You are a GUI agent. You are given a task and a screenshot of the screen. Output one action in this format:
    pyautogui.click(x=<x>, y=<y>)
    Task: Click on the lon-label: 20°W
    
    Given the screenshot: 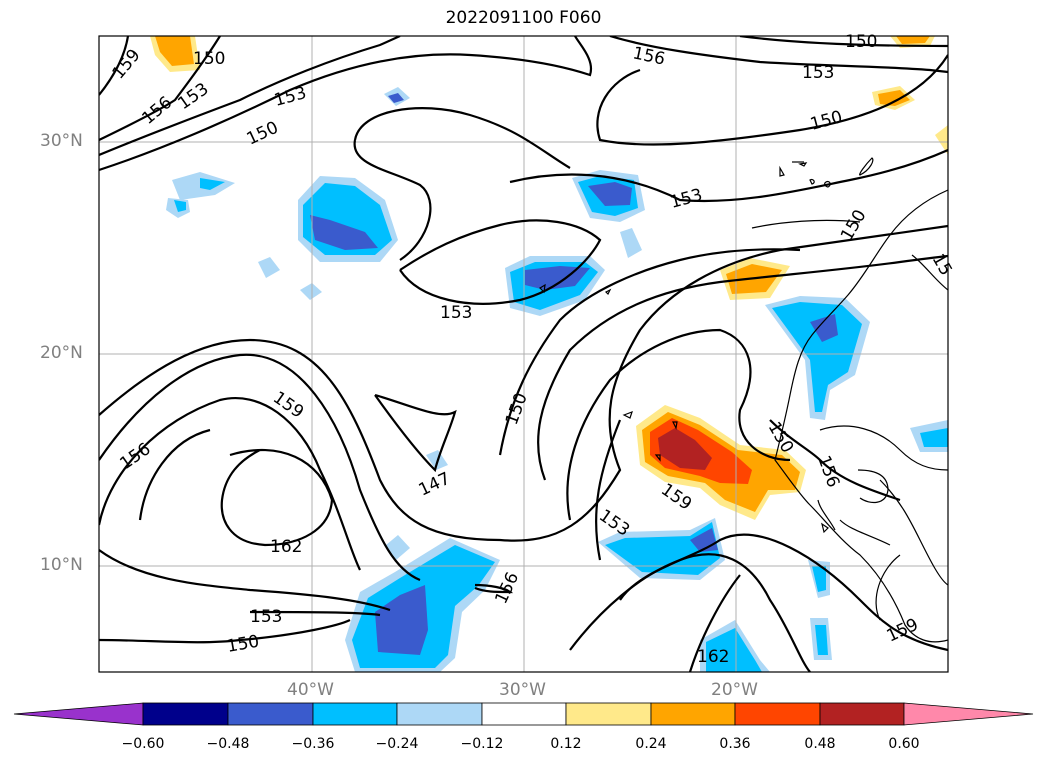 What is the action you would take?
    pyautogui.click(x=734, y=690)
    